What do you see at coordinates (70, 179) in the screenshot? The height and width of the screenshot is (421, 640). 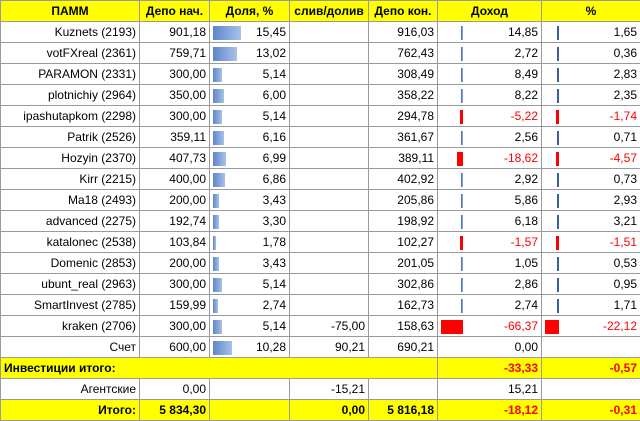 I see `pamm-name: Kirr (2215)` at bounding box center [70, 179].